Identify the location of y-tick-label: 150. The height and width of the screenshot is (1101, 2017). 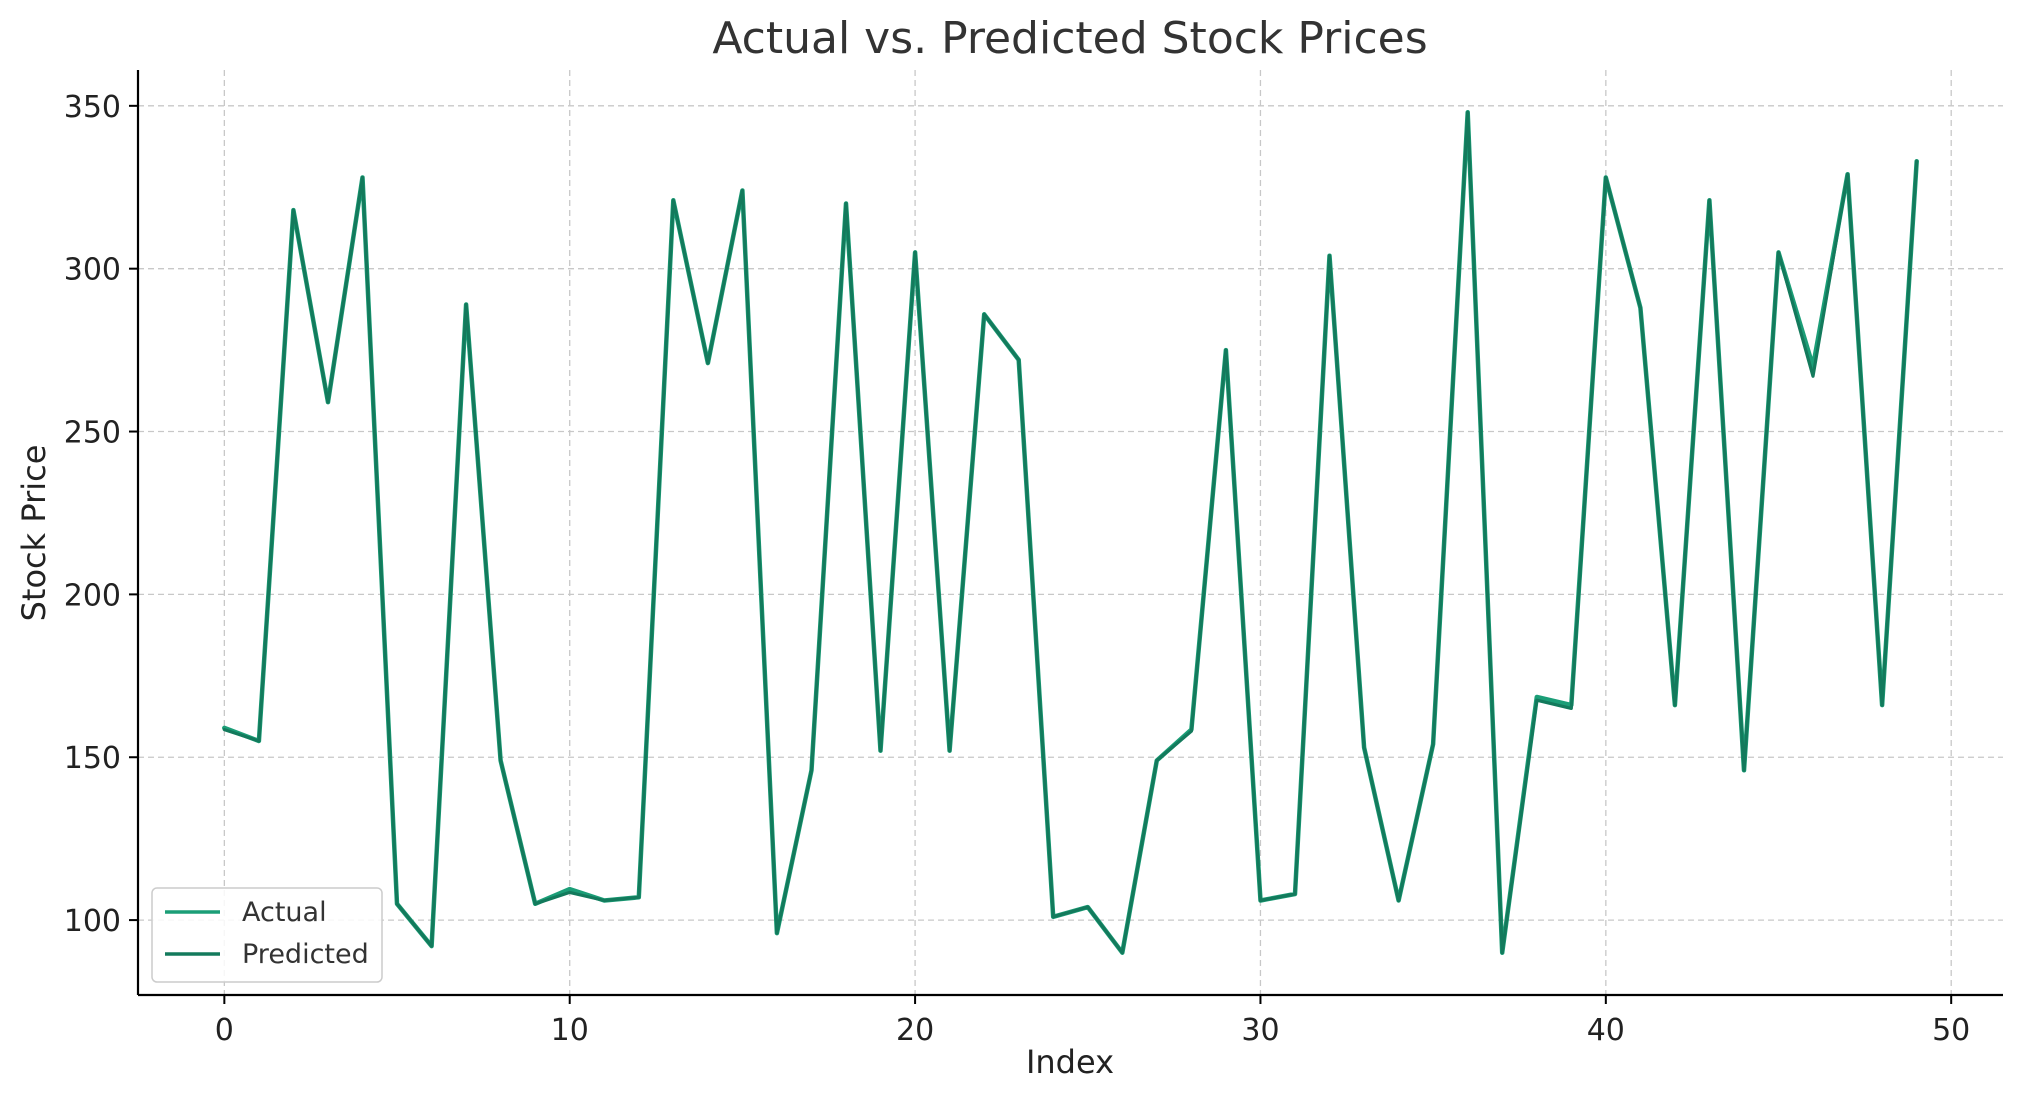
(92, 758).